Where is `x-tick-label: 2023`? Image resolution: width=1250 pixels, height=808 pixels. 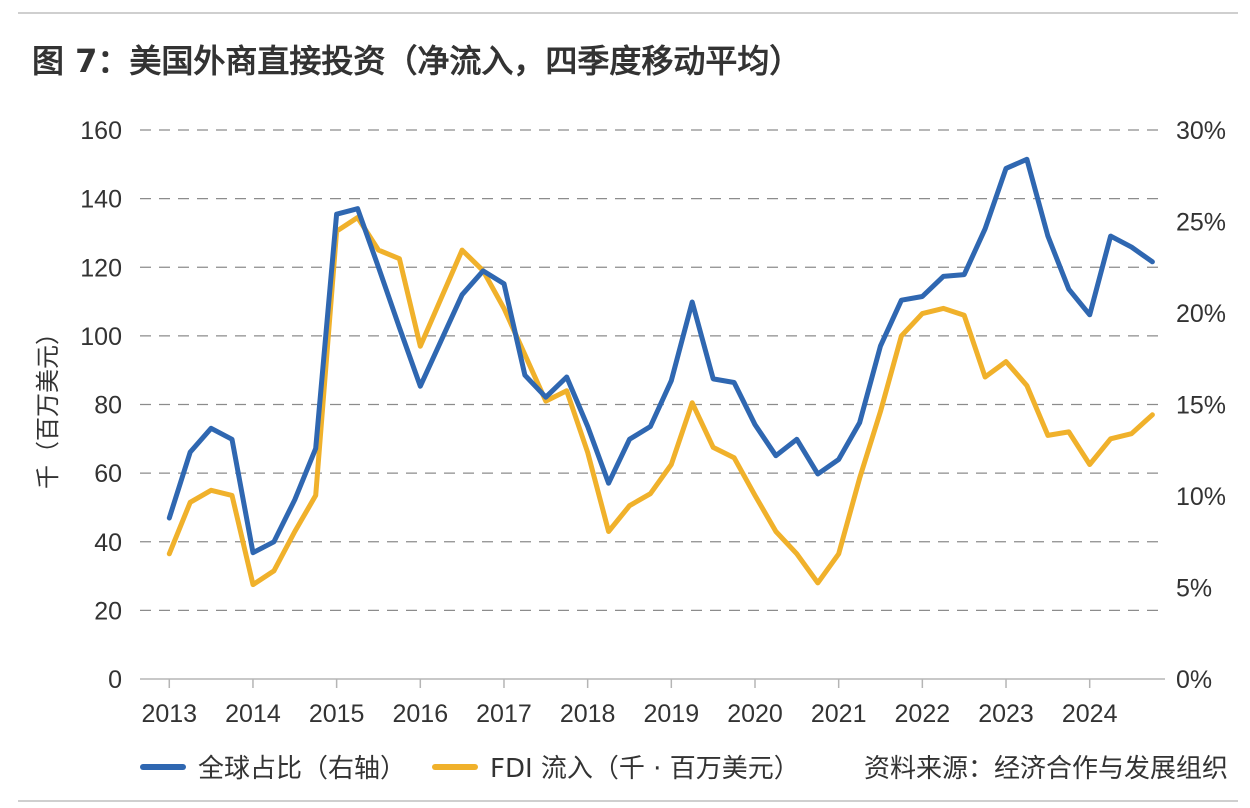 x-tick-label: 2023 is located at coordinates (1006, 714).